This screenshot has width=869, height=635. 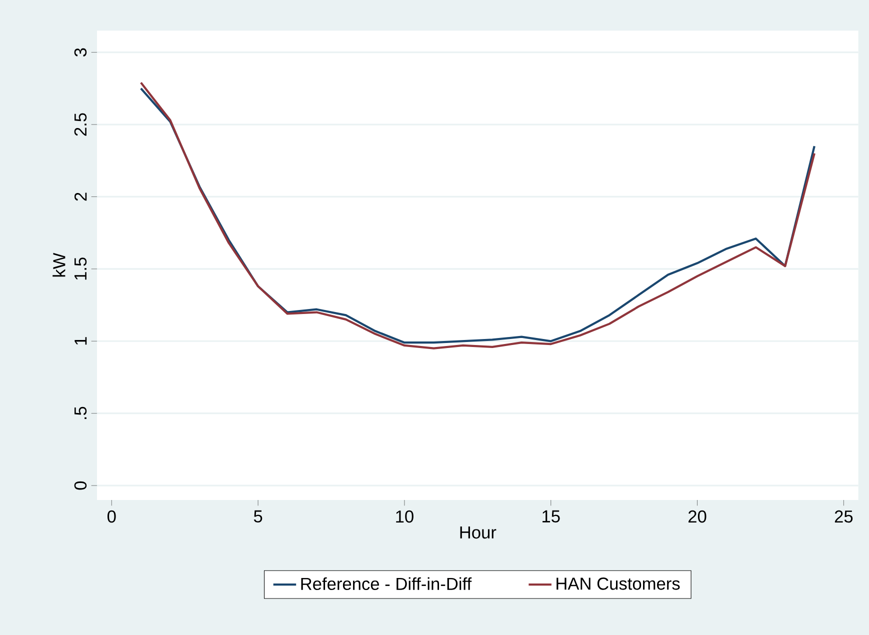 What do you see at coordinates (80, 412) in the screenshot?
I see `y-tick-label: .5` at bounding box center [80, 412].